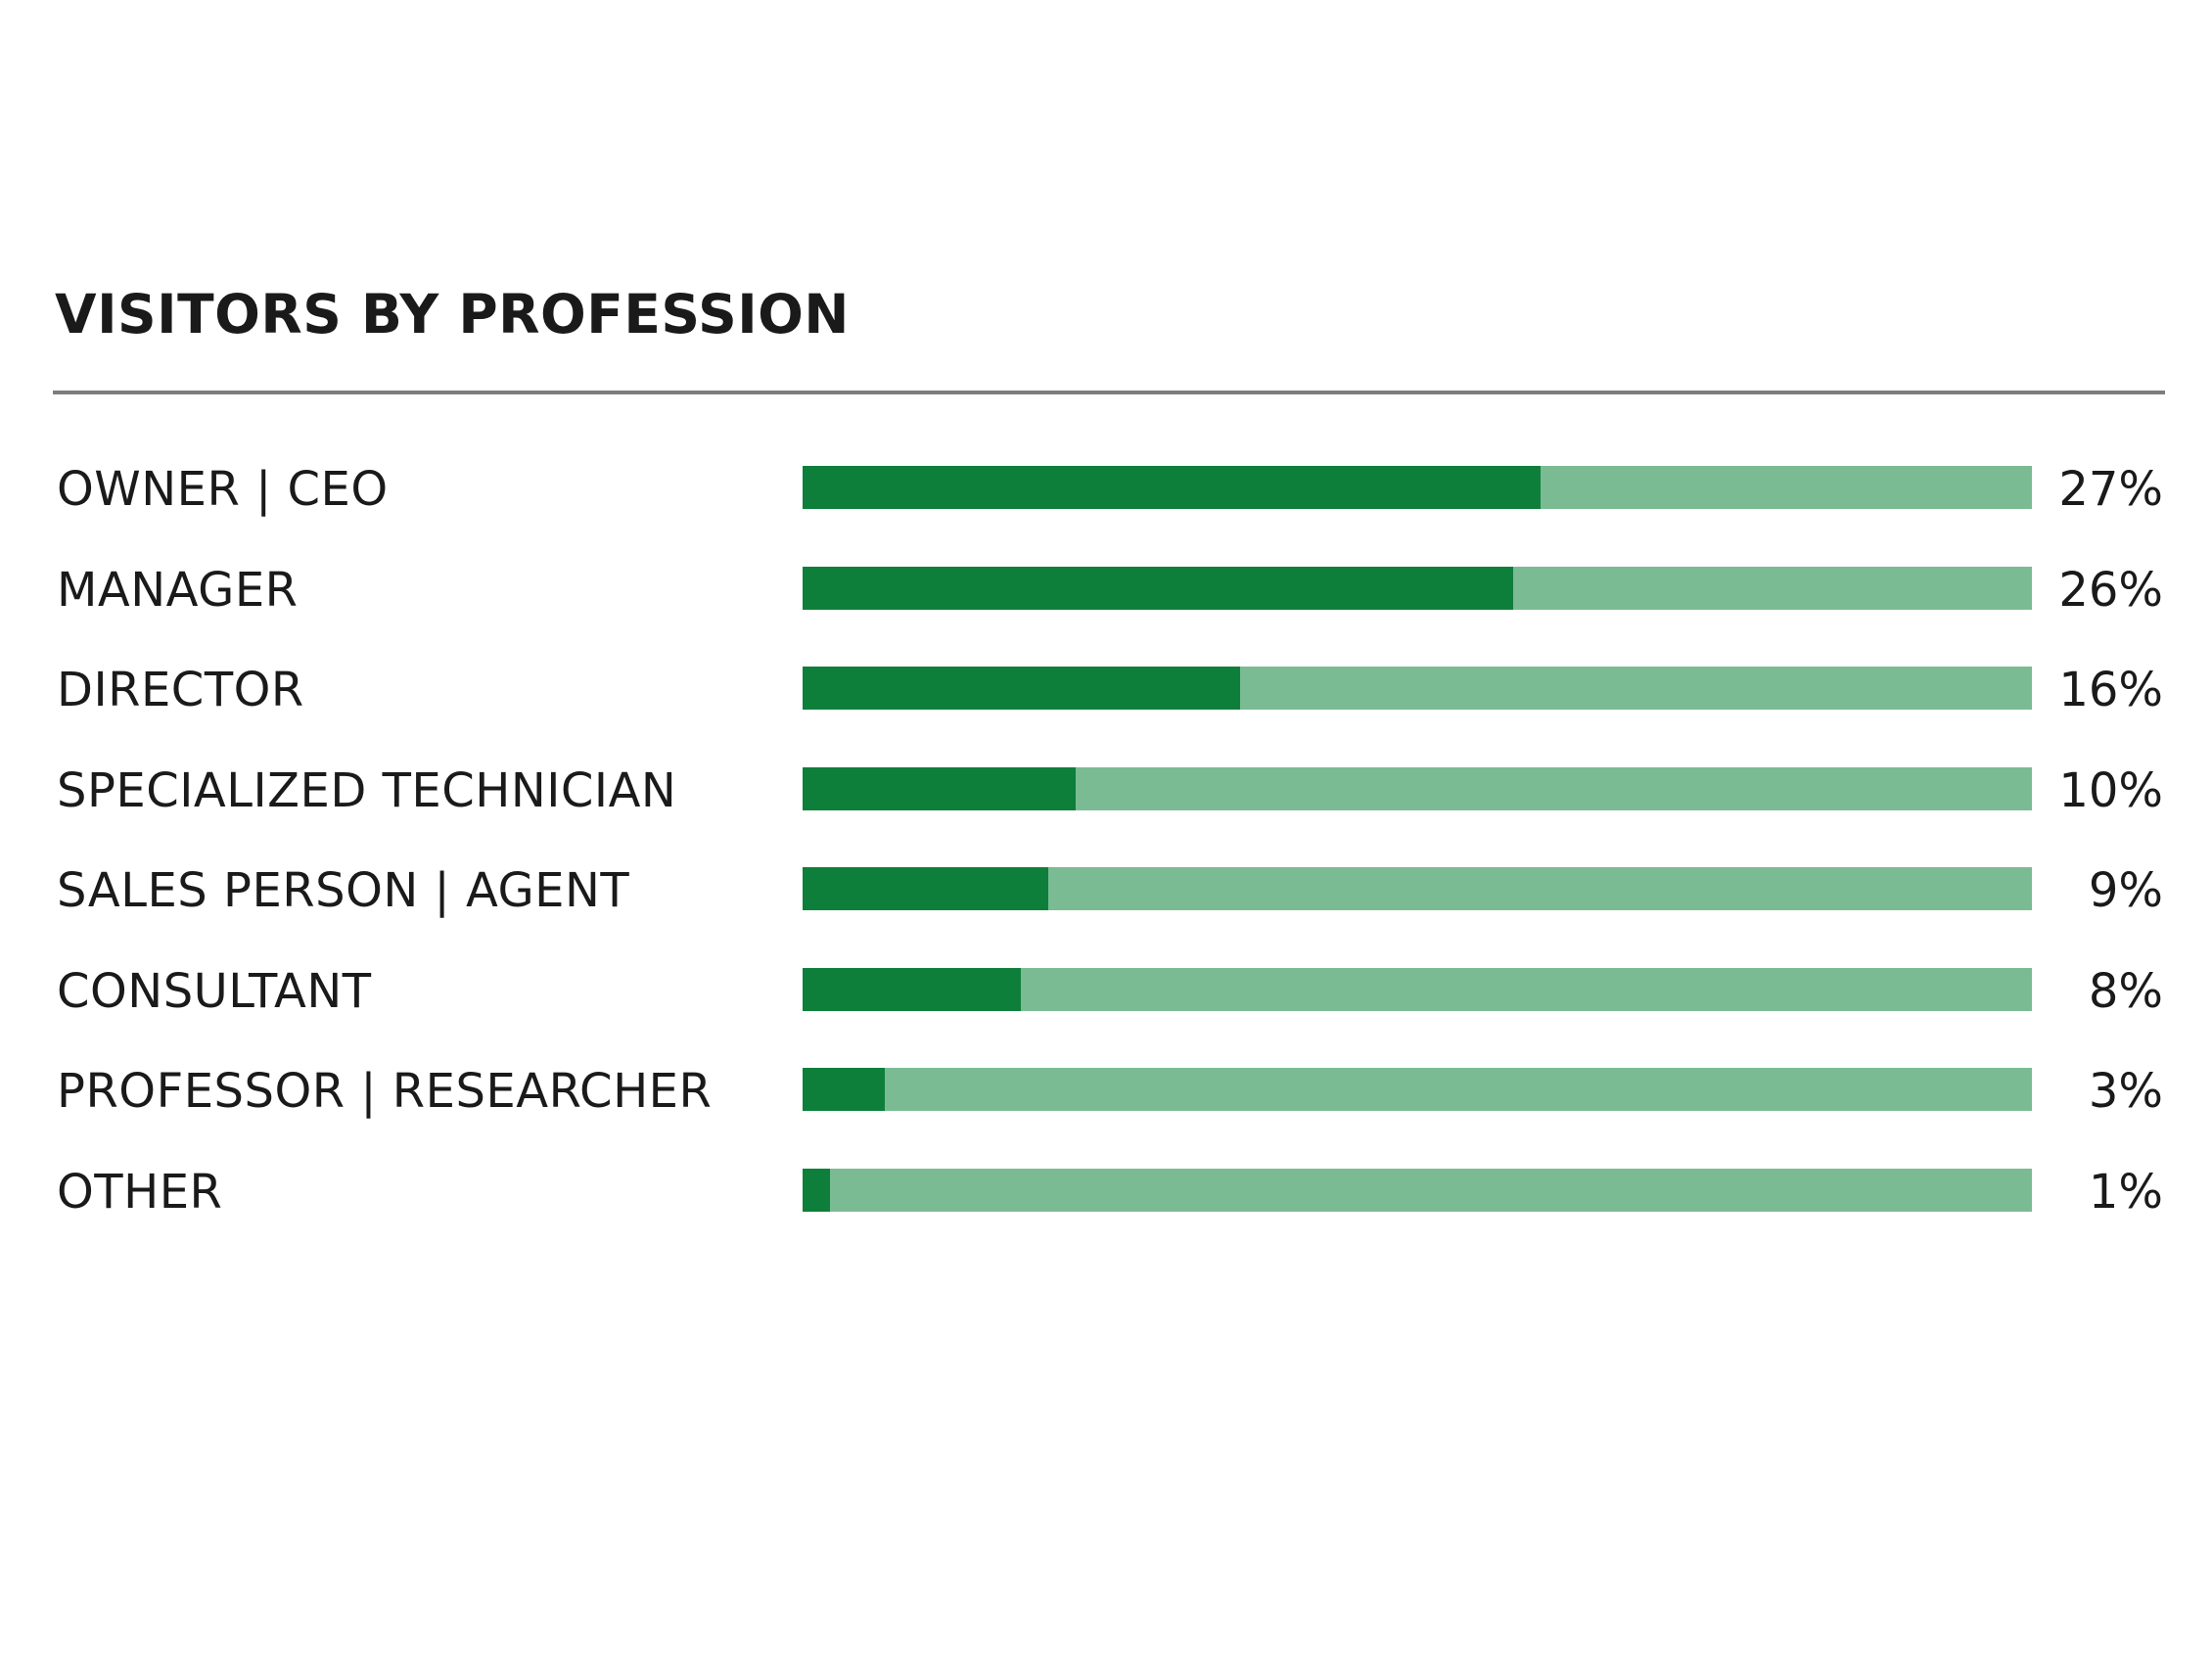  What do you see at coordinates (452, 314) in the screenshot?
I see `chart-title: VISITORS BY PROFESSION` at bounding box center [452, 314].